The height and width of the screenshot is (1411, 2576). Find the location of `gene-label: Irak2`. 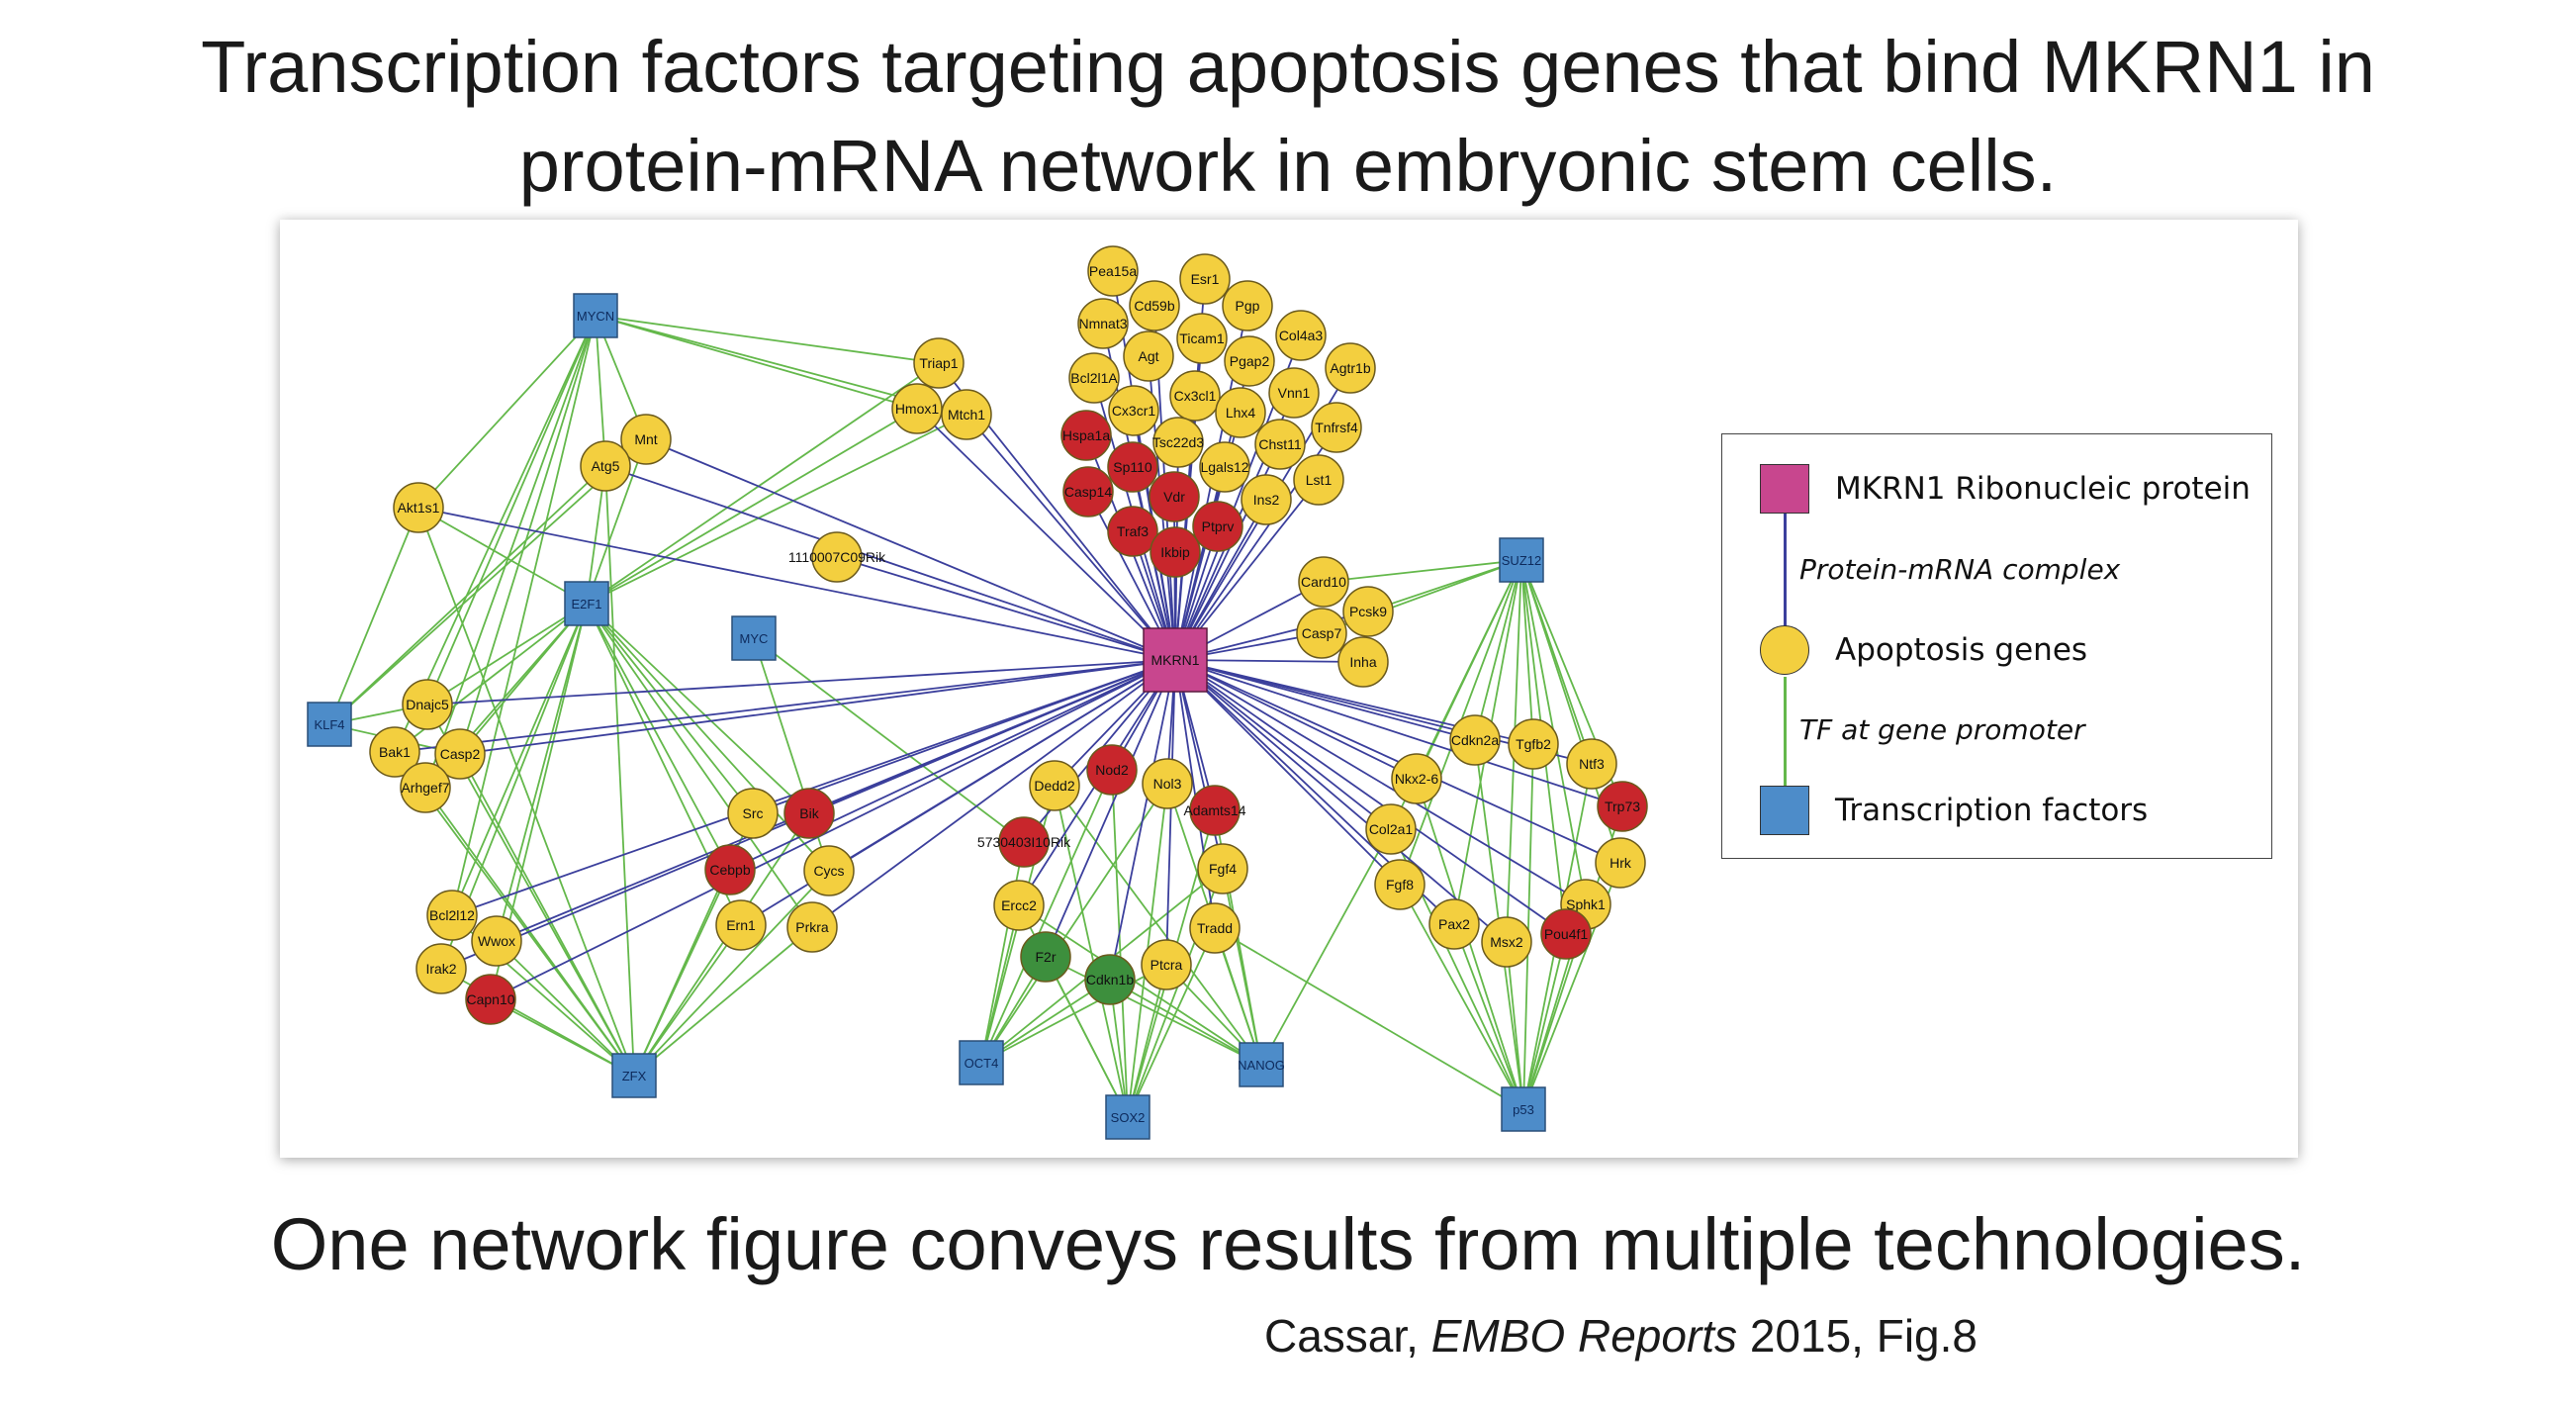

gene-label: Irak2 is located at coordinates (440, 969).